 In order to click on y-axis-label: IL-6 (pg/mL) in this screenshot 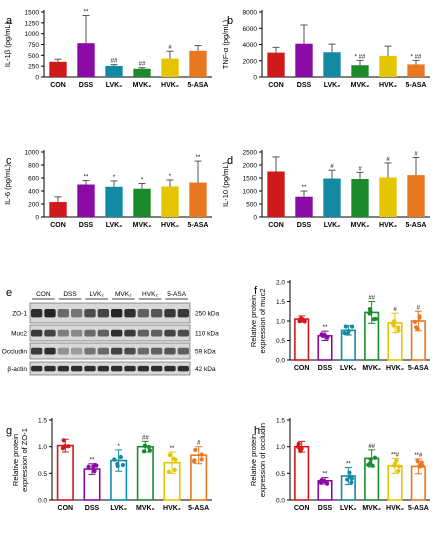, I will do `click(7, 184)`.